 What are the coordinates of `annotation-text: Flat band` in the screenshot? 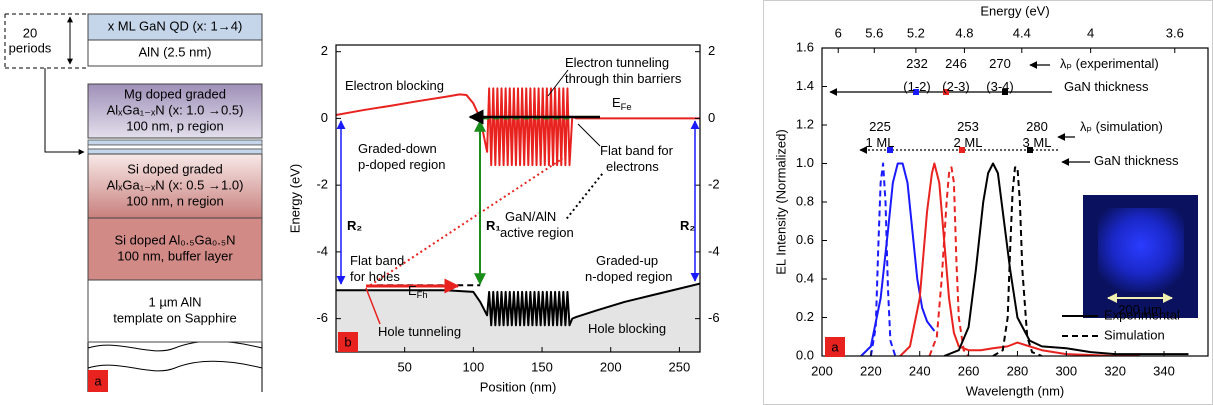 It's located at (377, 260).